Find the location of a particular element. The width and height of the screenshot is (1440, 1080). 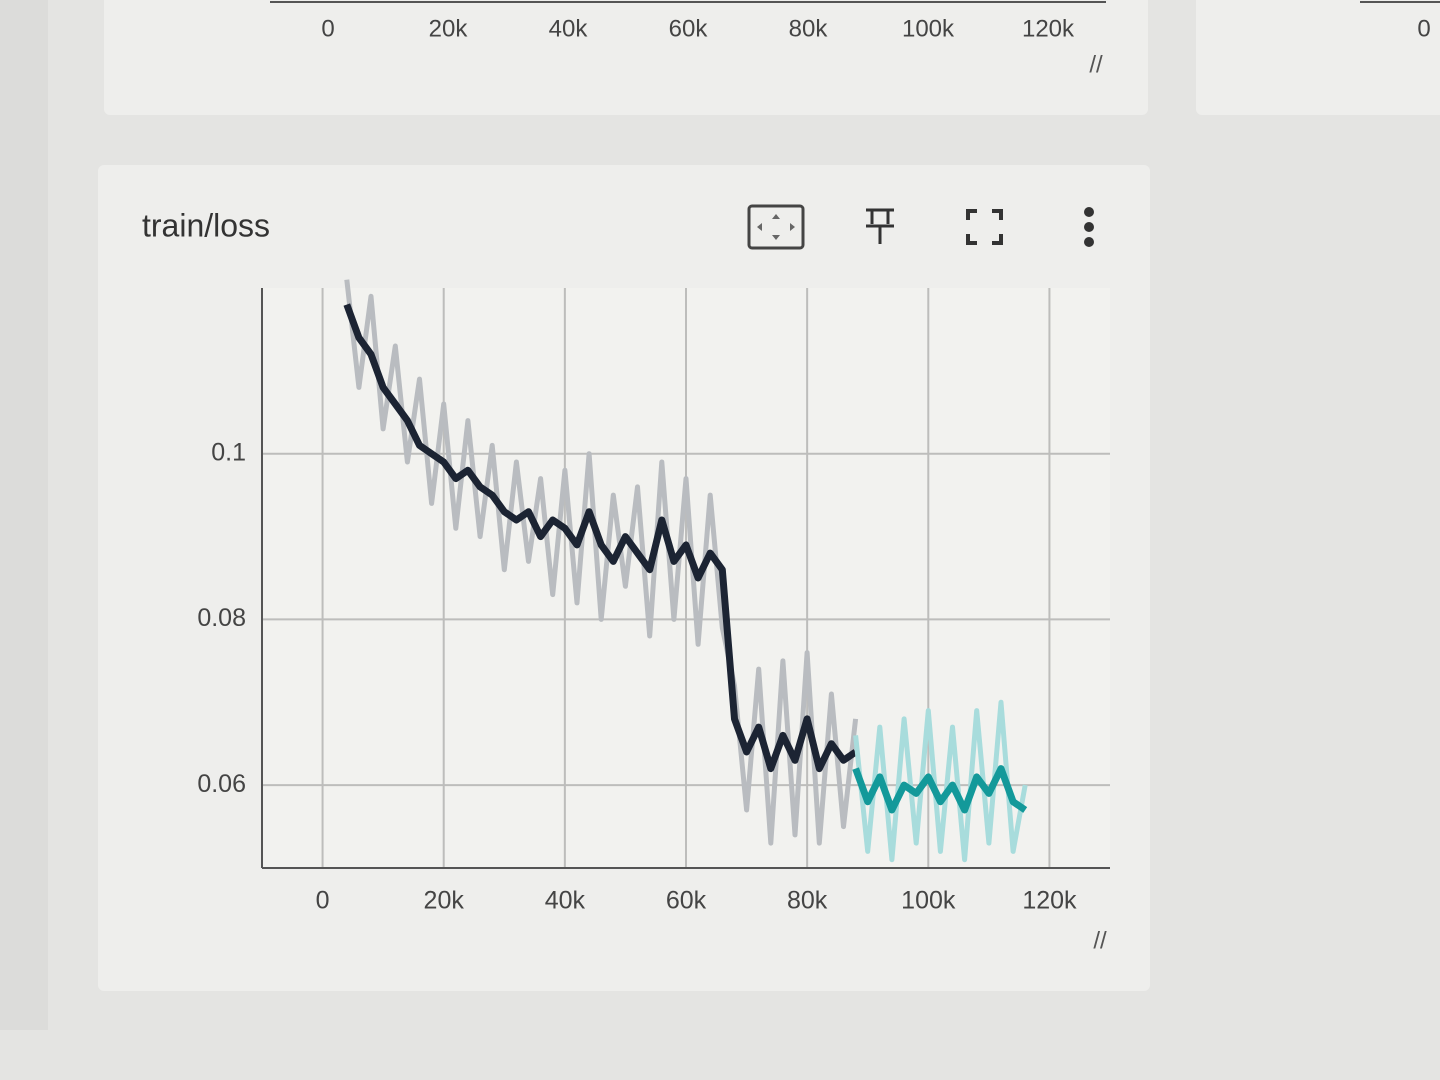

top-x-label: 60k is located at coordinates (689, 28).